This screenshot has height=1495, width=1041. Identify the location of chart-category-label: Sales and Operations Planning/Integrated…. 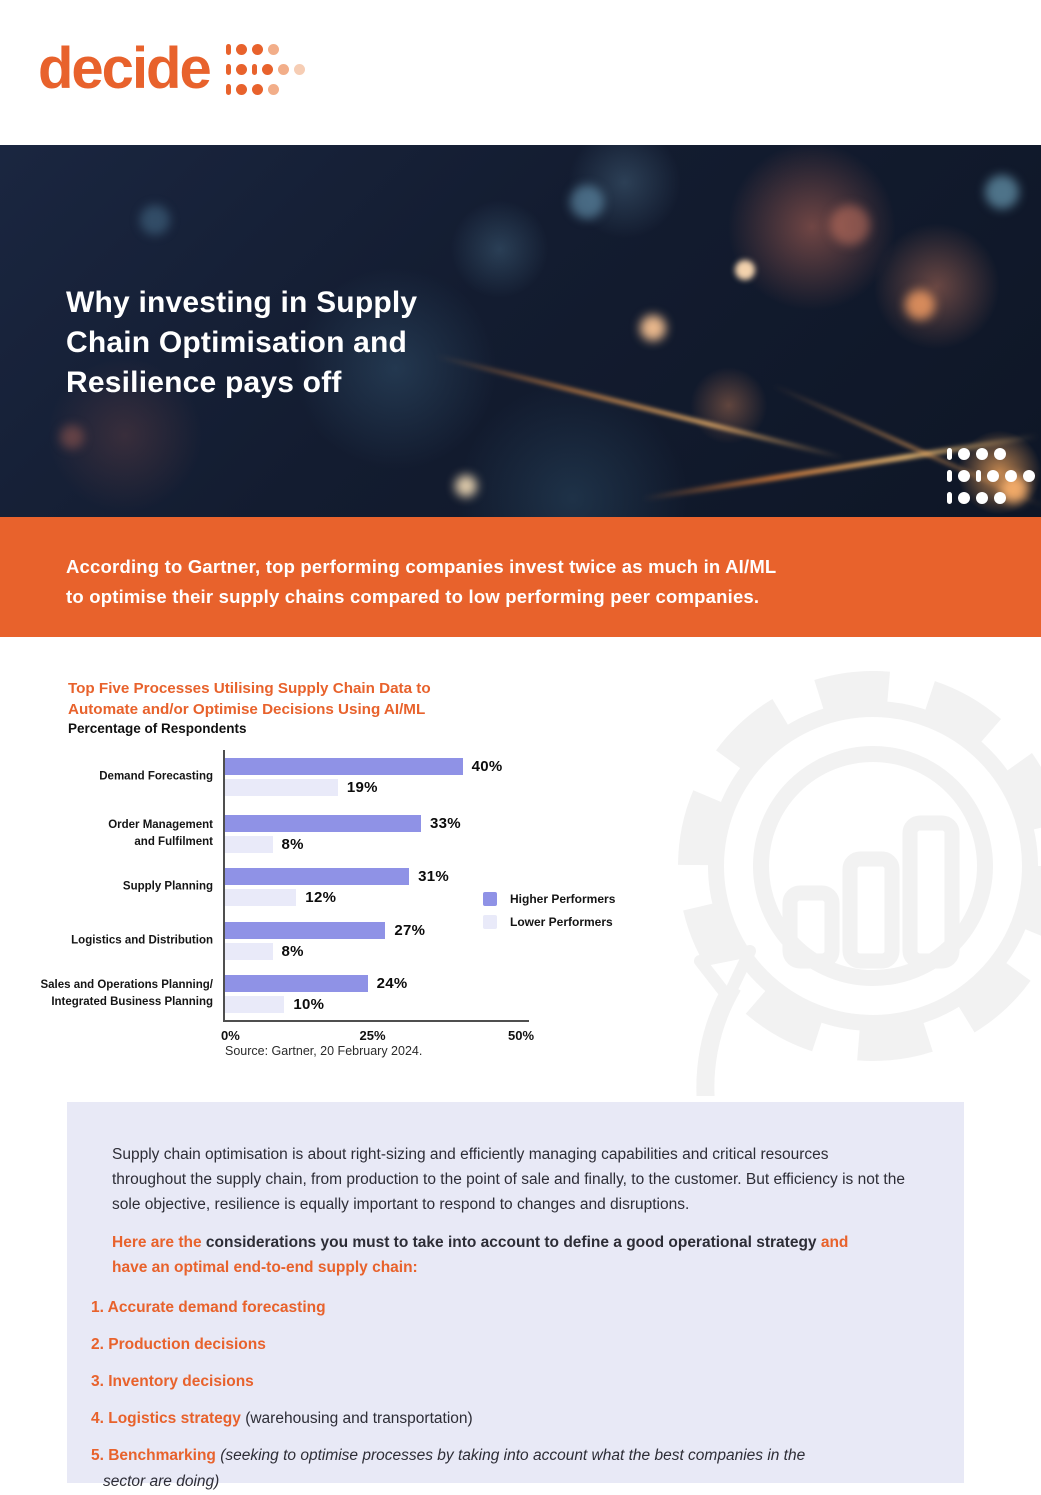
(126, 993).